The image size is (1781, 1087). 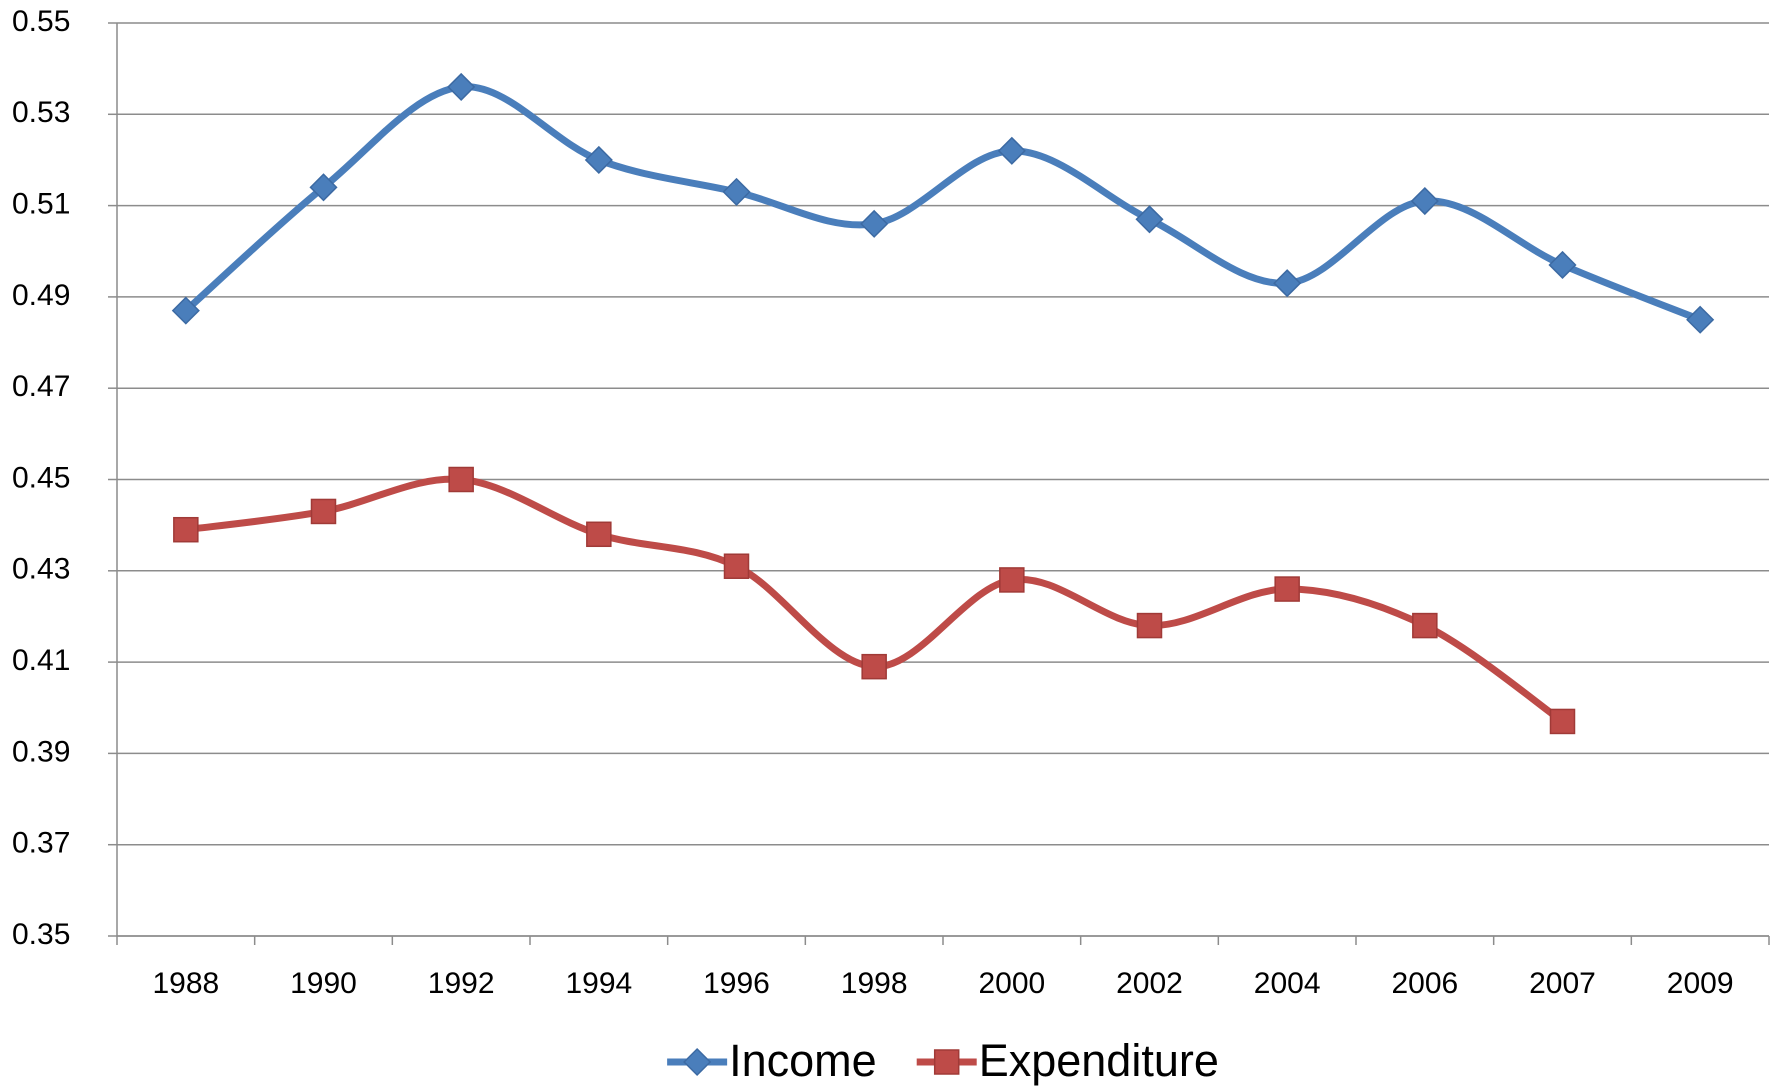 What do you see at coordinates (41, 112) in the screenshot?
I see `y-tick-label: 0.53` at bounding box center [41, 112].